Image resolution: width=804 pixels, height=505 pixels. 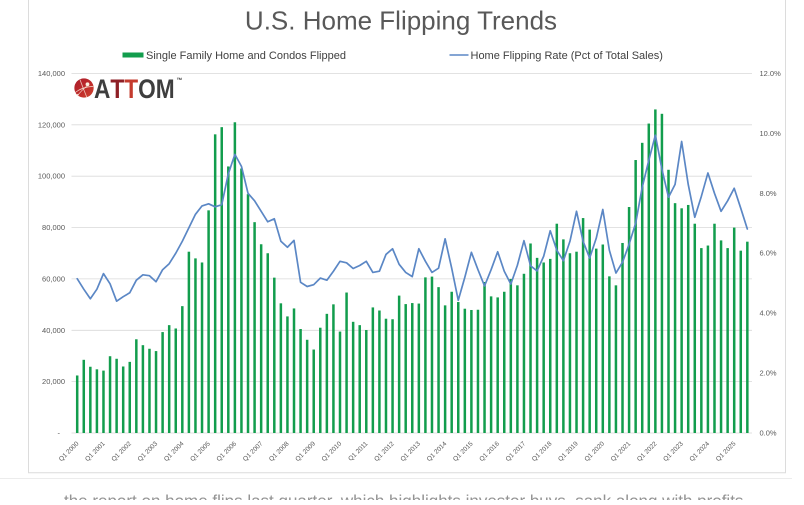 What do you see at coordinates (768, 433) in the screenshot?
I see `svg-text: 0.0%` at bounding box center [768, 433].